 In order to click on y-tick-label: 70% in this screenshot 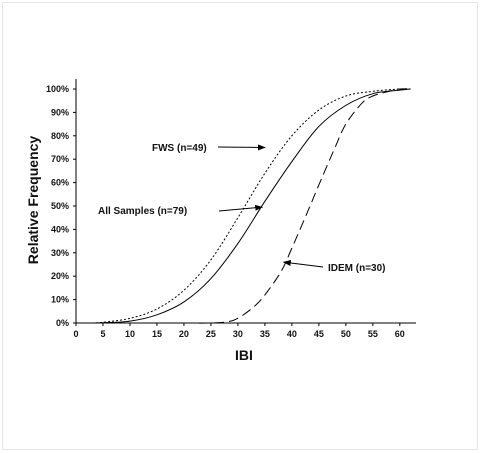, I will do `click(60, 159)`.